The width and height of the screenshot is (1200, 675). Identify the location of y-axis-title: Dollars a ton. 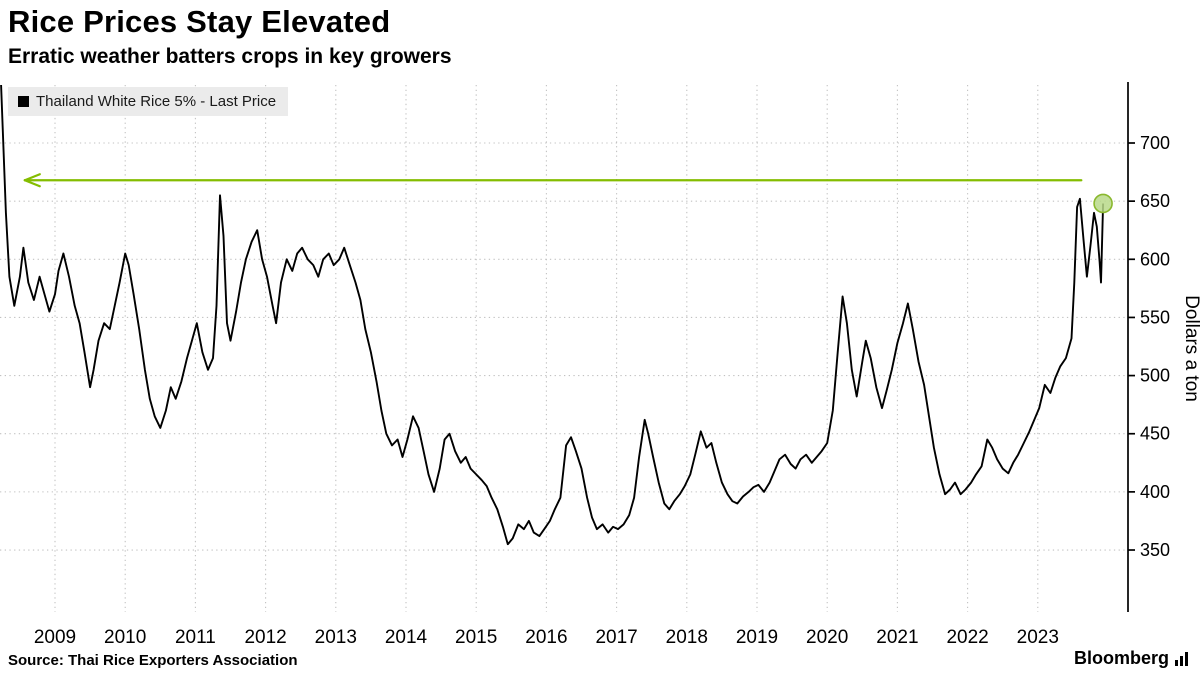
(1190, 348).